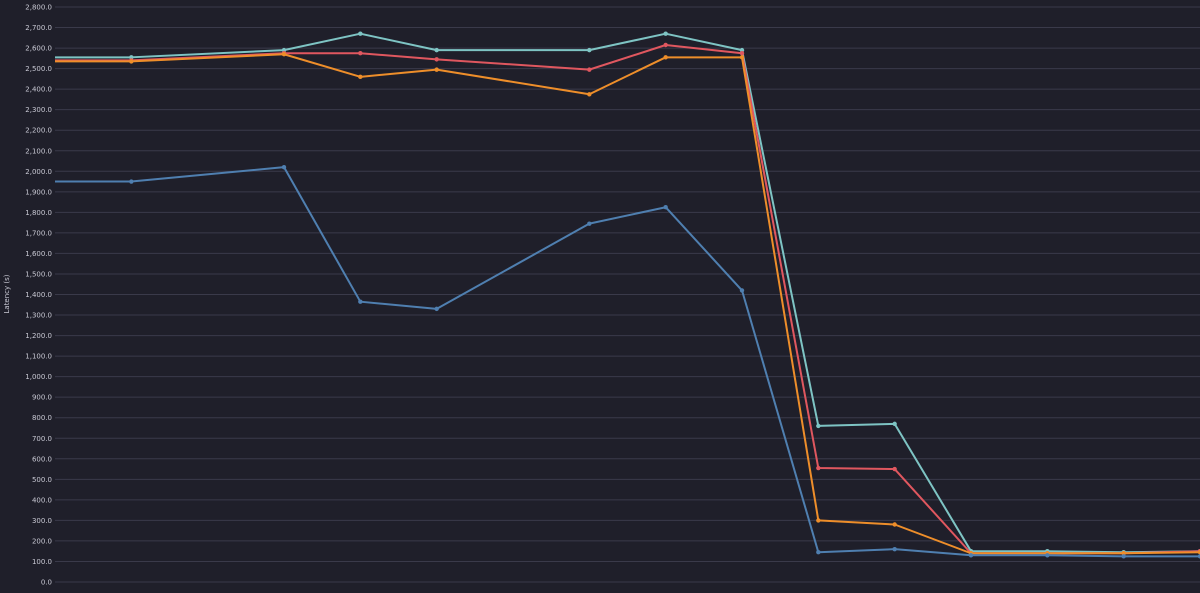 This screenshot has width=1200, height=593. Describe the element at coordinates (38, 192) in the screenshot. I see `y-tick-label: 1,900.0` at that location.